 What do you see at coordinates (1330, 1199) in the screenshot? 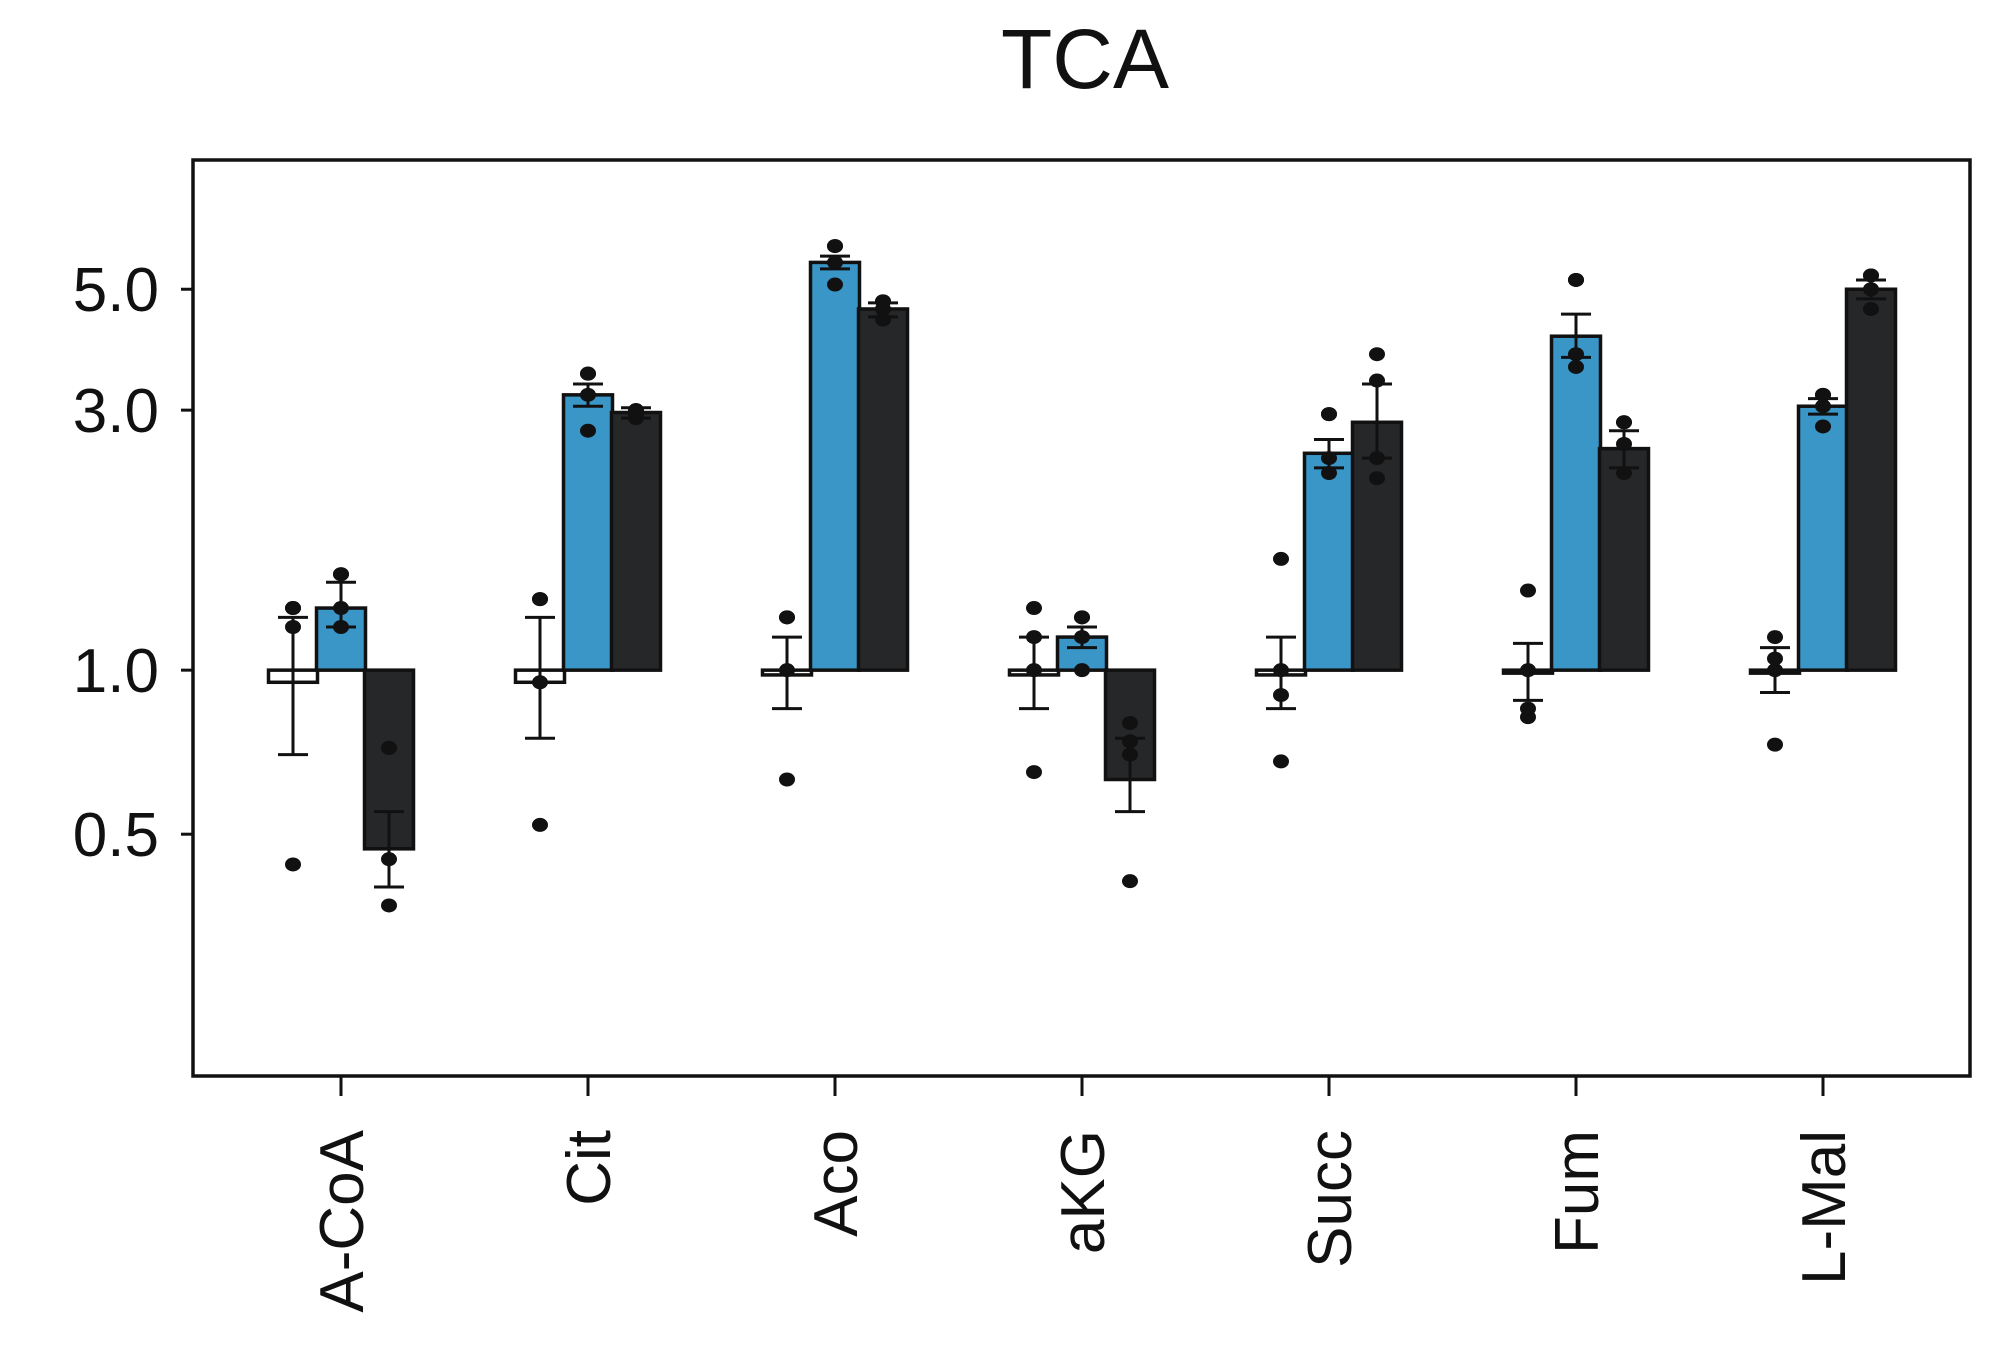
I see `x-tick-label: Succ` at bounding box center [1330, 1199].